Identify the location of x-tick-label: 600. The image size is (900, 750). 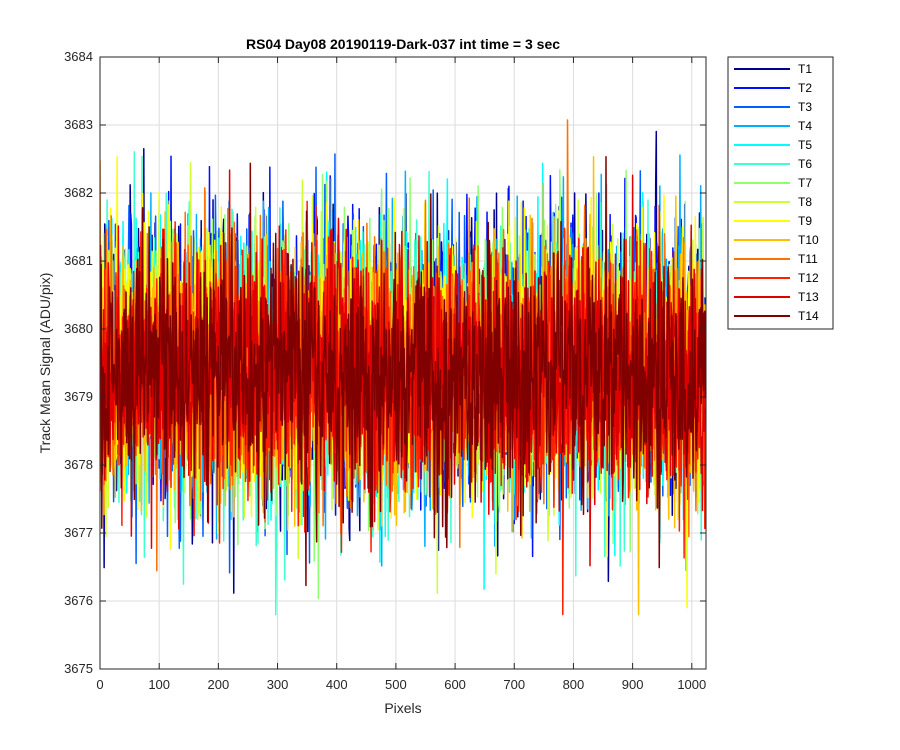
(455, 684).